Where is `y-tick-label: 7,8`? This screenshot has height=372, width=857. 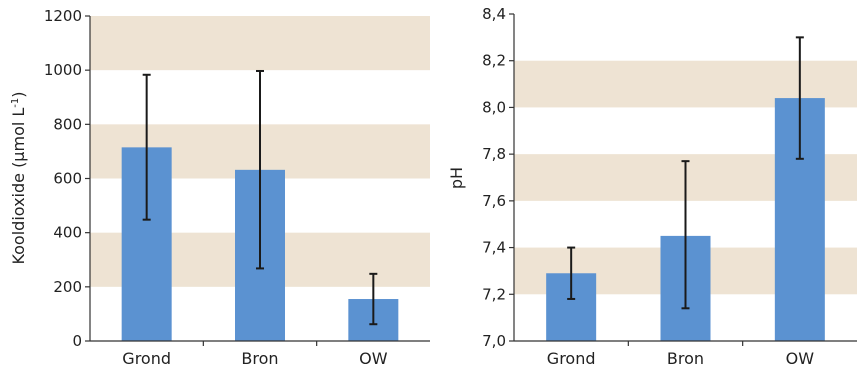 y-tick-label: 7,8 is located at coordinates (494, 154).